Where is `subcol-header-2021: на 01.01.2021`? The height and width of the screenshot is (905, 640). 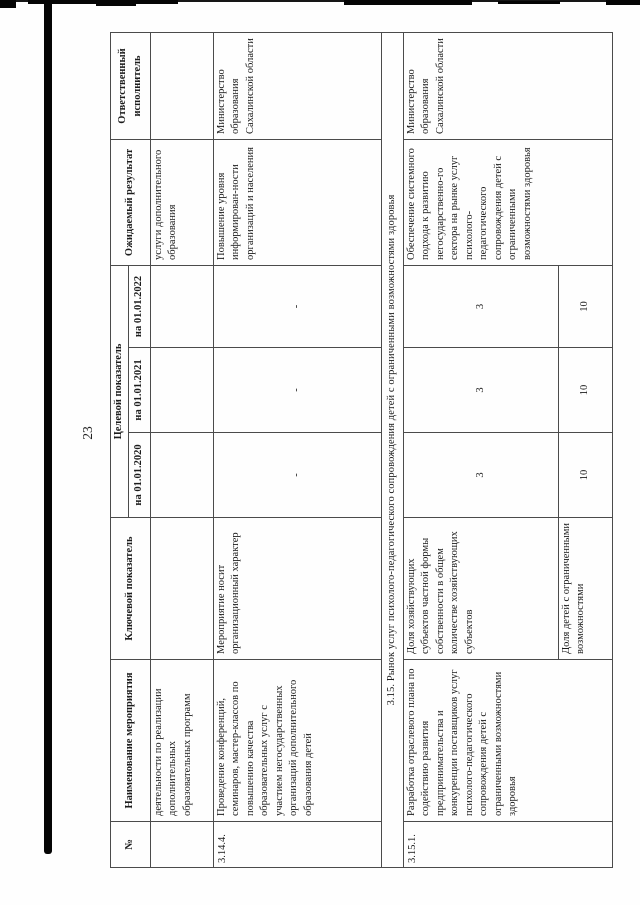
subcol-header-2021: на 01.01.2021 is located at coordinates (139, 390).